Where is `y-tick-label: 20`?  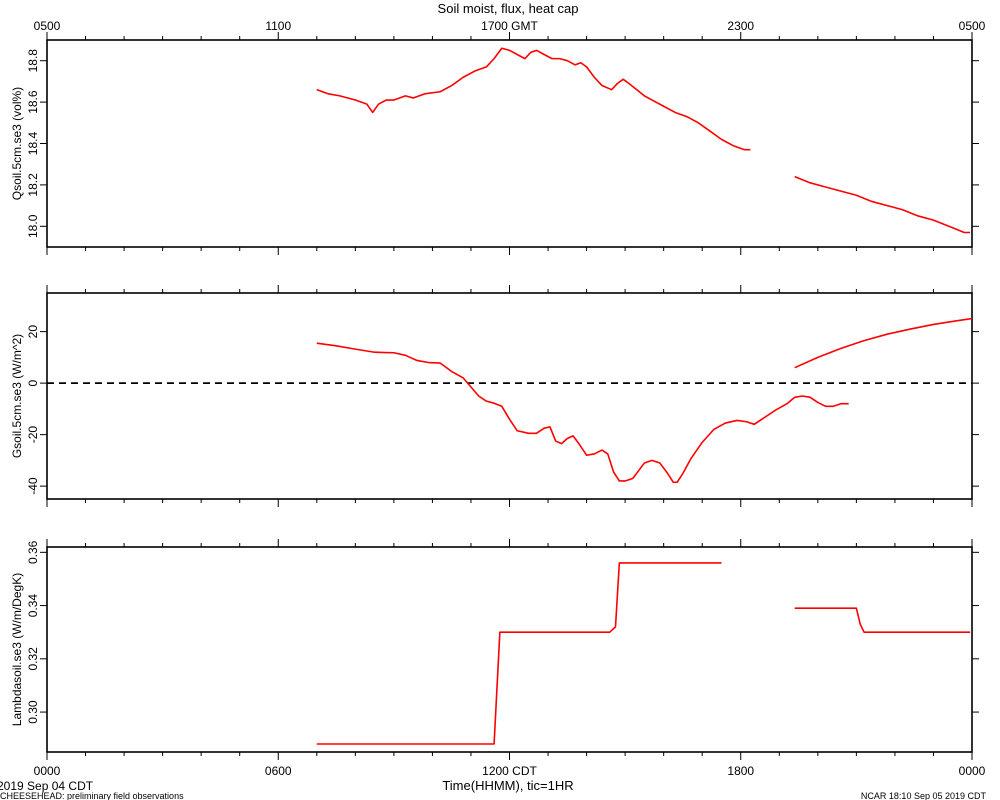 y-tick-label: 20 is located at coordinates (33, 332).